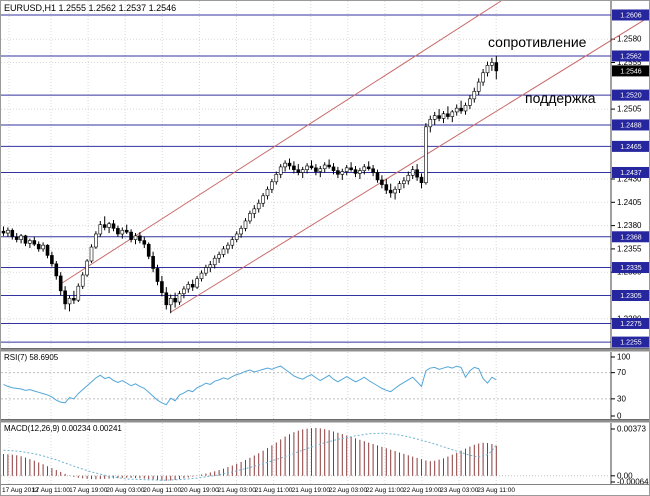 Image resolution: width=650 pixels, height=496 pixels. Describe the element at coordinates (384, 490) in the screenshot. I see `time-label: 22 Aug 11:00` at that location.